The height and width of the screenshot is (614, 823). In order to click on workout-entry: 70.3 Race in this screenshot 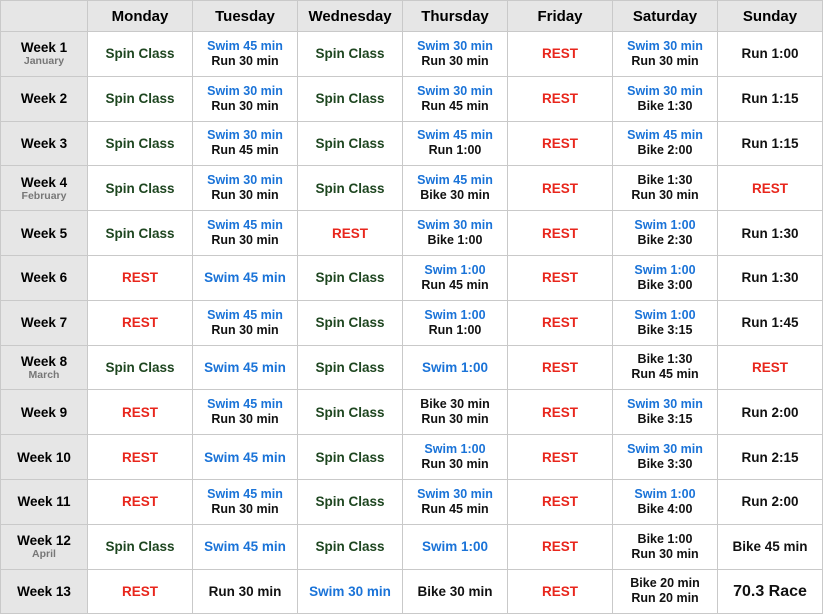, I will do `click(770, 591)`.